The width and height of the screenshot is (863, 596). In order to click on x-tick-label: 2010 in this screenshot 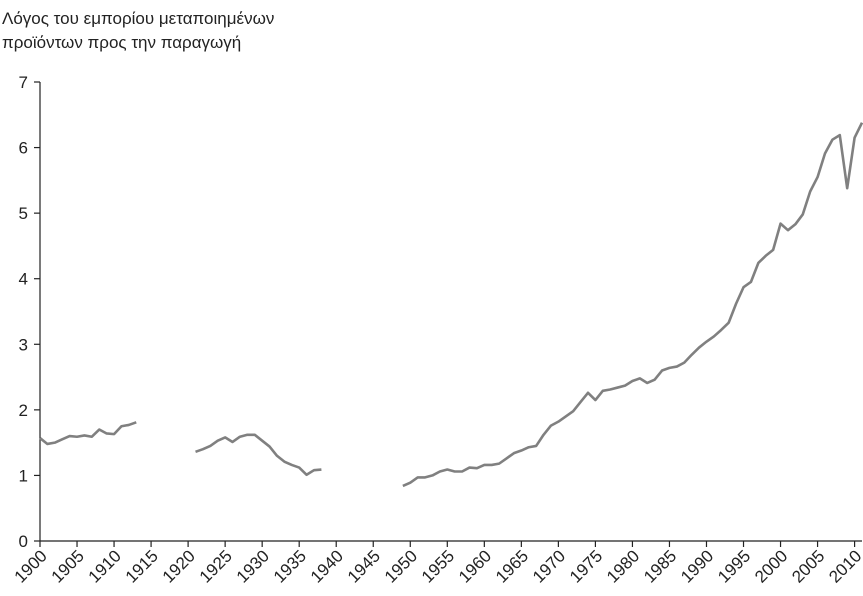, I will do `click(844, 566)`.